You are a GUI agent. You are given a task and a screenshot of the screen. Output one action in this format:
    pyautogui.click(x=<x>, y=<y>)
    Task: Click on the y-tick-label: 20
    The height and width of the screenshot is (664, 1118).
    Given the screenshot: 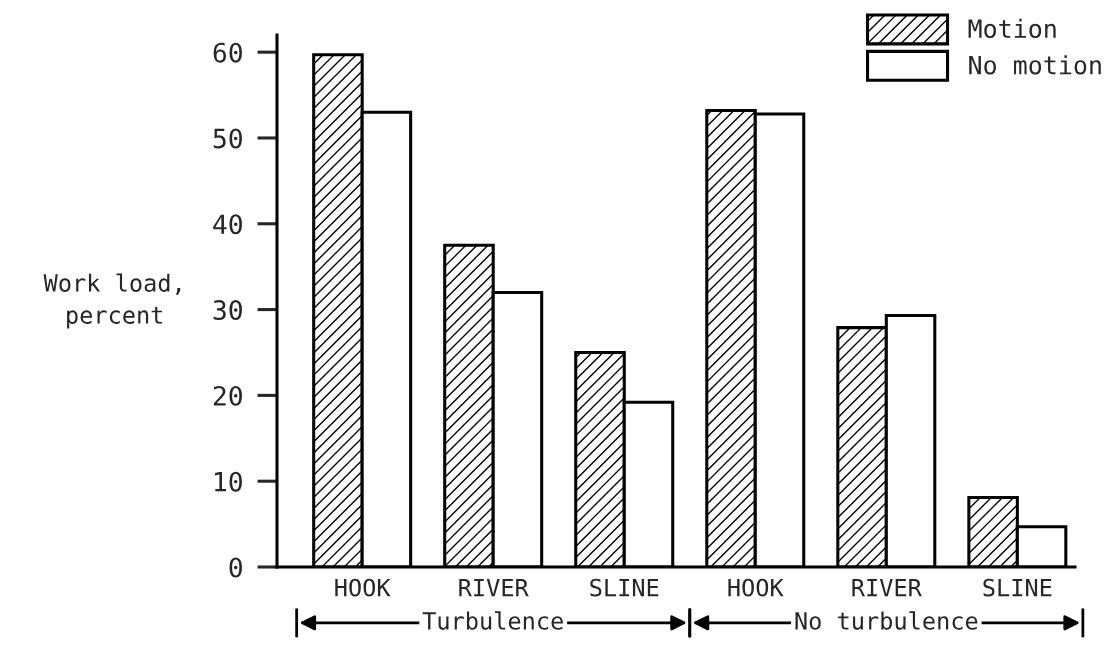 What is the action you would take?
    pyautogui.click(x=227, y=395)
    